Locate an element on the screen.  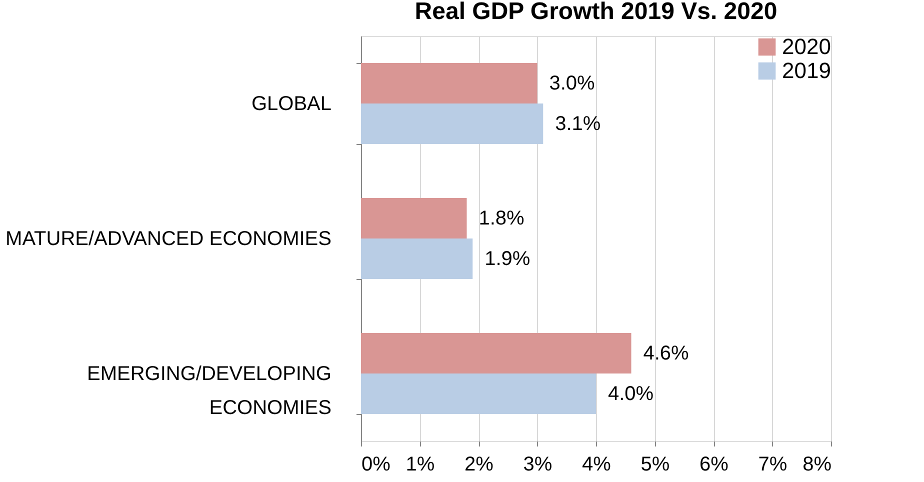
x-tick-label: 6% is located at coordinates (714, 465).